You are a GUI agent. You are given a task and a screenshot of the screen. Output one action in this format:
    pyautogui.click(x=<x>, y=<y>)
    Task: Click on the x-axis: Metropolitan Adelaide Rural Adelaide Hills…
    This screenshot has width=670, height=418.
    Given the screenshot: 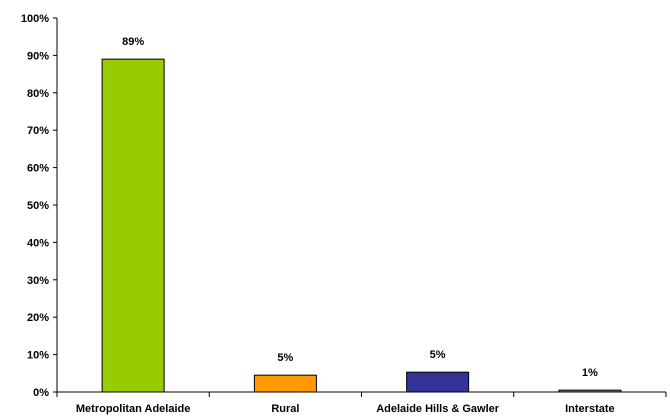 What is the action you would take?
    pyautogui.click(x=361, y=403)
    